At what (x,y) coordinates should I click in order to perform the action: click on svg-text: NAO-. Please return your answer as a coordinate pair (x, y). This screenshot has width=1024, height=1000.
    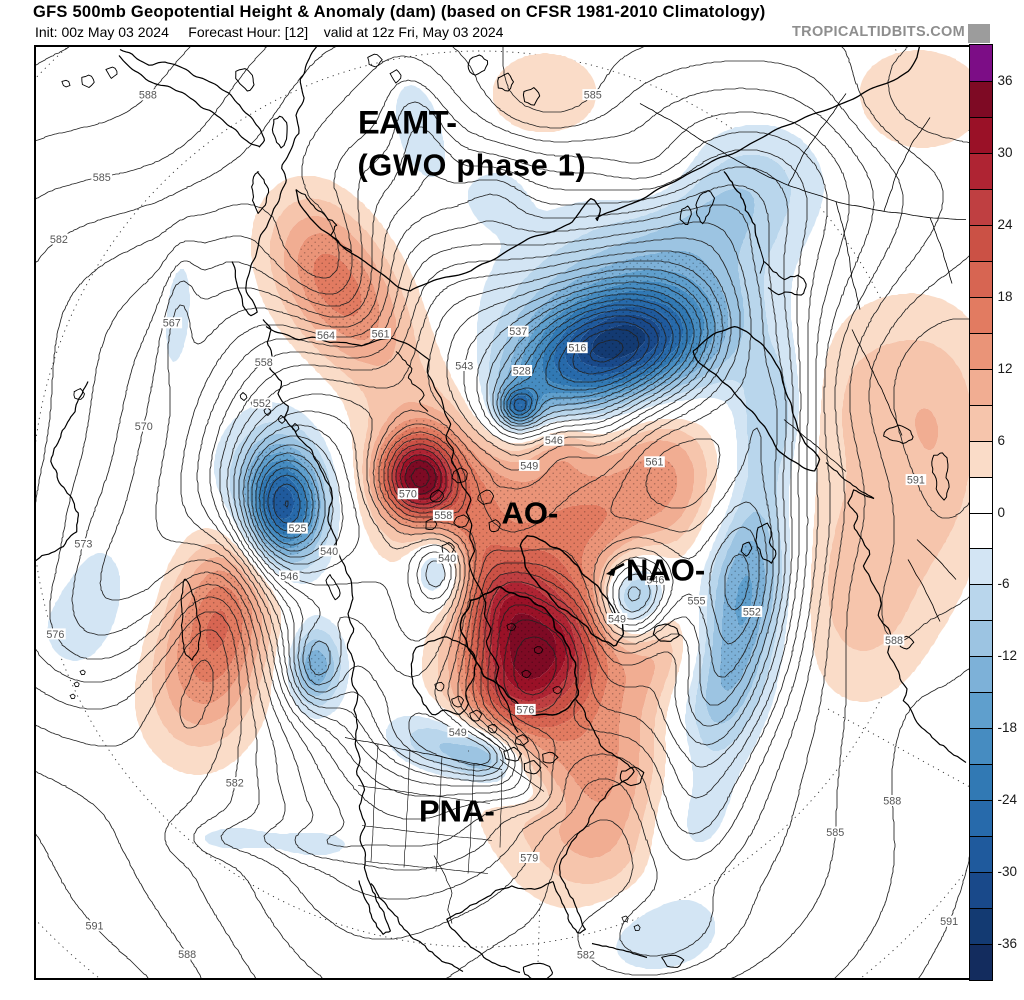
    Looking at the image, I should click on (665, 570).